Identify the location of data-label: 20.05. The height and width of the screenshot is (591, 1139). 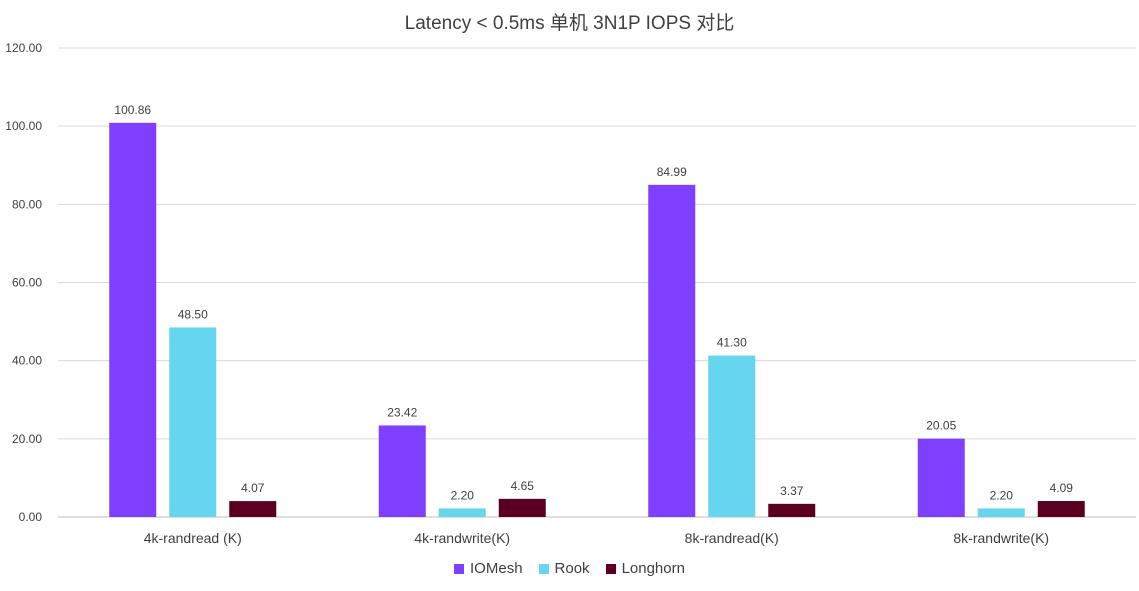
(941, 426).